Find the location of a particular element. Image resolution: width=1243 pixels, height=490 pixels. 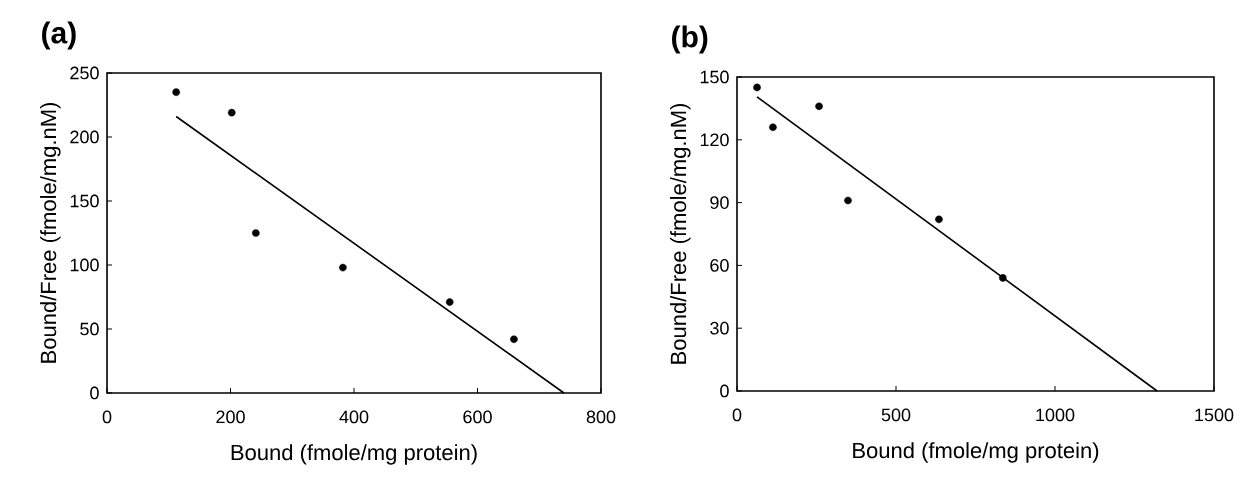

x-tick-label: 600 is located at coordinates (477, 417).